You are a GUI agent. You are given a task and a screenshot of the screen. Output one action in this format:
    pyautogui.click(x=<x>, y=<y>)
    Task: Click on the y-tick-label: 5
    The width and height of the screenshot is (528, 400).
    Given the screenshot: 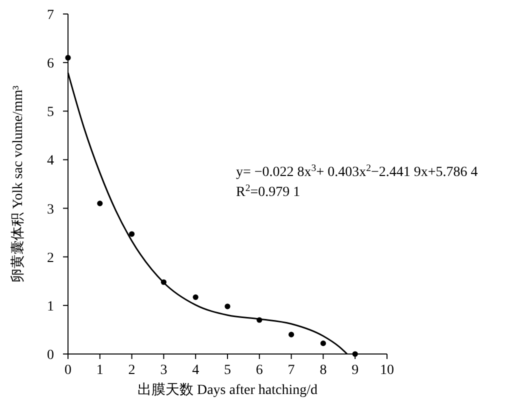 What is the action you would take?
    pyautogui.click(x=50, y=112)
    